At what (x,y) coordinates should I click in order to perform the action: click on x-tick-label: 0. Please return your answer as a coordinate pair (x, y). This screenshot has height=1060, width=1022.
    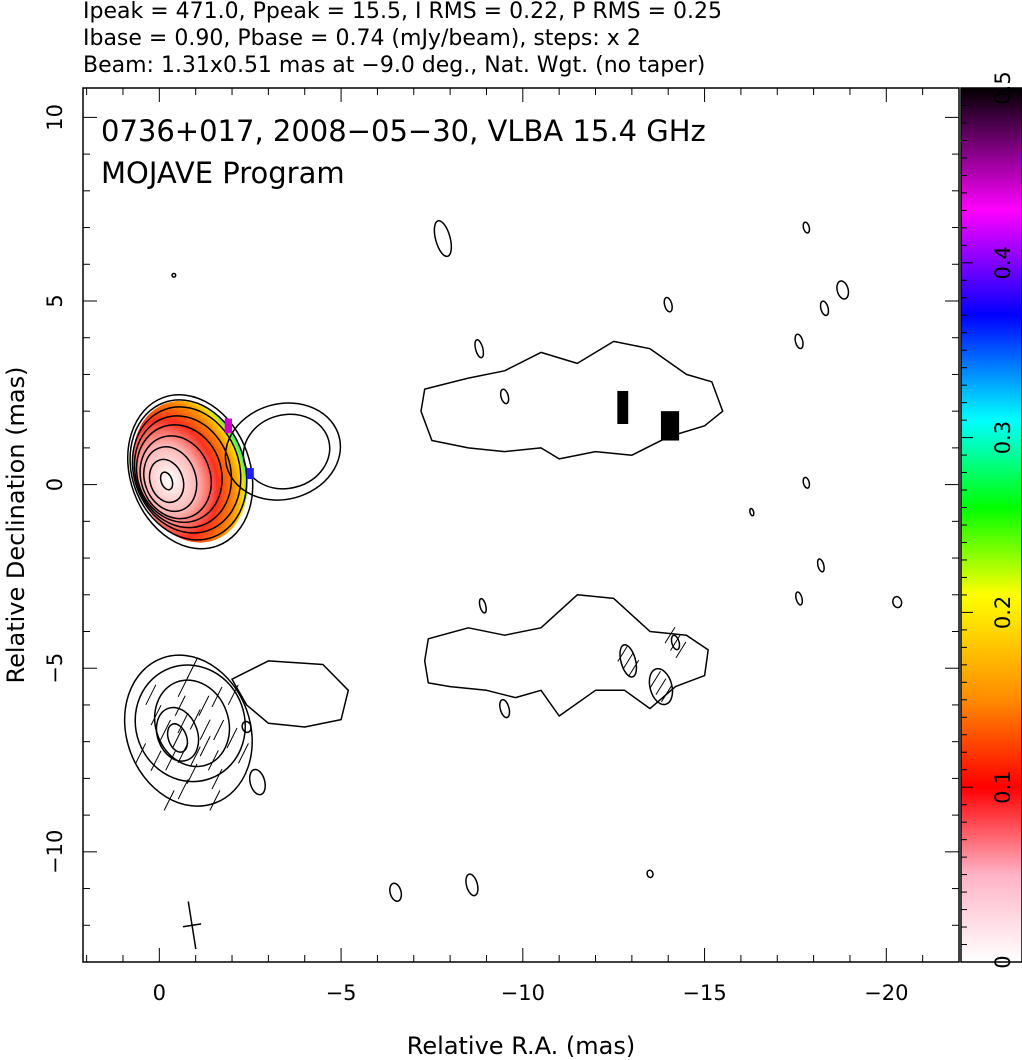
    Looking at the image, I should click on (159, 993).